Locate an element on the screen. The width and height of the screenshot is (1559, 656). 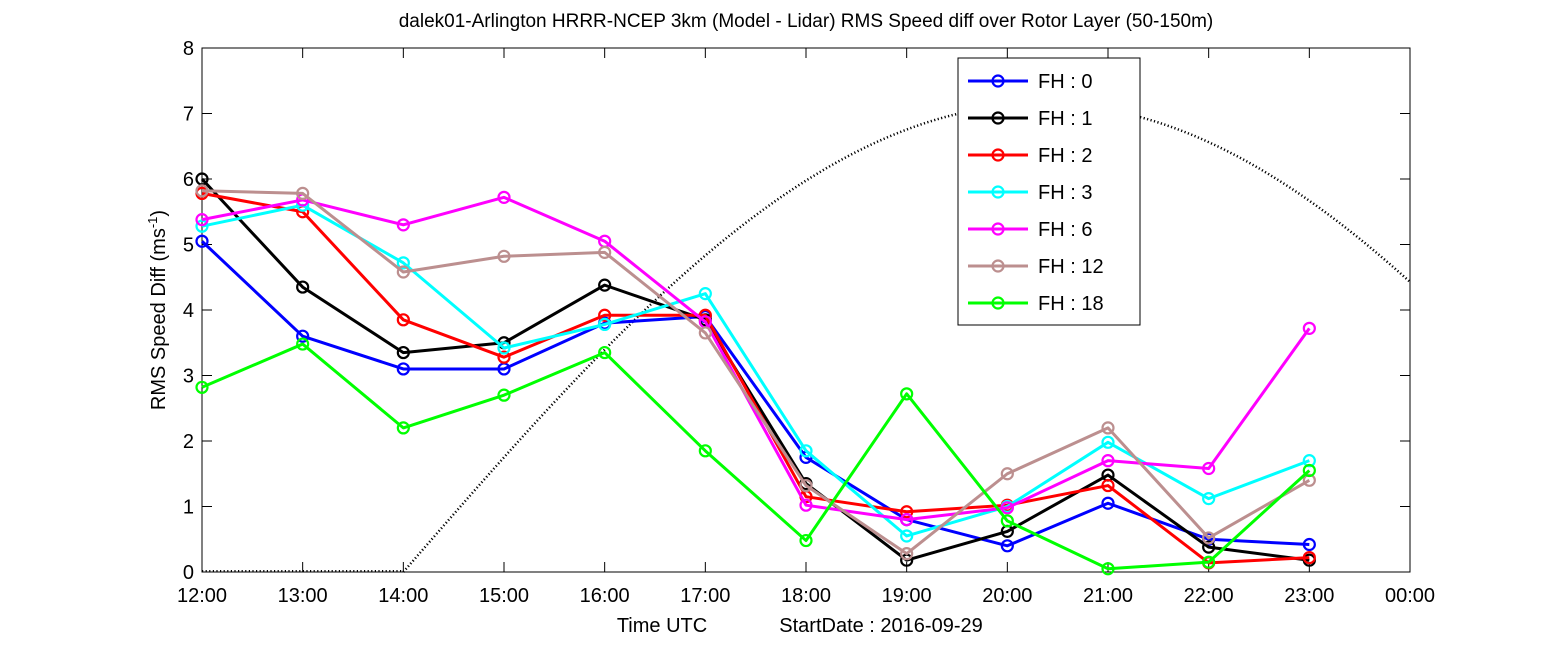
x-tick-label: 14:00 is located at coordinates (403, 596).